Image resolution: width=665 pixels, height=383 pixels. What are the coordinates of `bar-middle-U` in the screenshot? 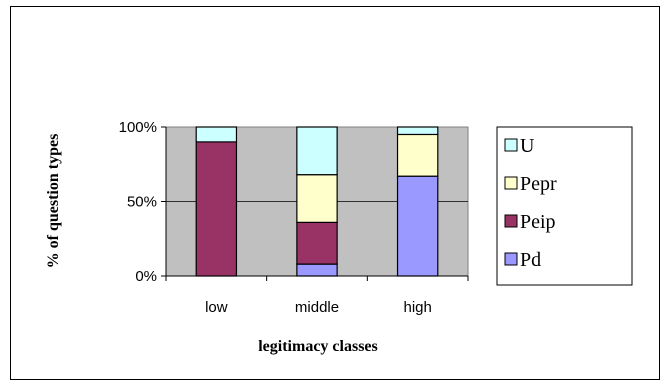 It's located at (317, 151).